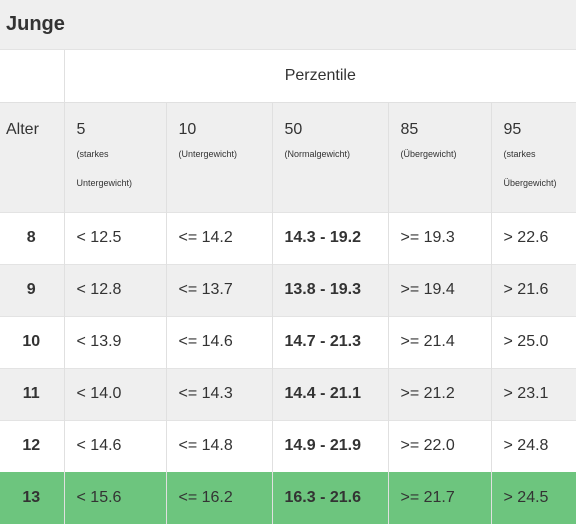  What do you see at coordinates (32, 157) in the screenshot?
I see `alter-header: Alter` at bounding box center [32, 157].